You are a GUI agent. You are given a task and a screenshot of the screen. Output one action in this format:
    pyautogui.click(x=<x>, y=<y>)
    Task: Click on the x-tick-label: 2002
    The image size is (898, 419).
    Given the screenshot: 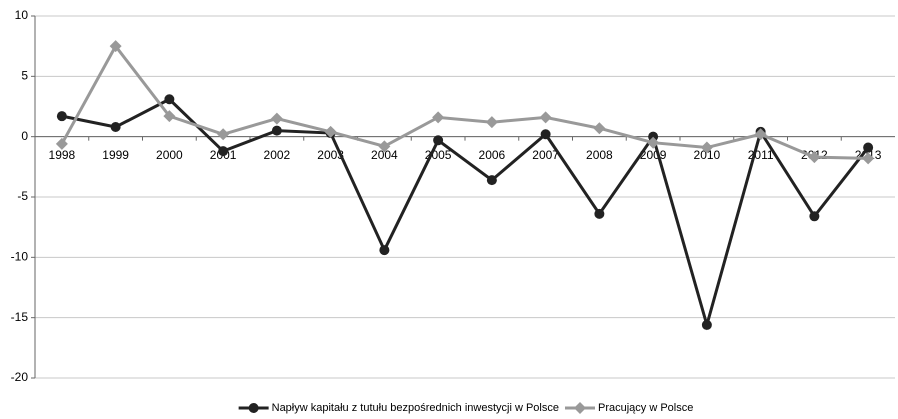 What is the action you would take?
    pyautogui.click(x=277, y=155)
    